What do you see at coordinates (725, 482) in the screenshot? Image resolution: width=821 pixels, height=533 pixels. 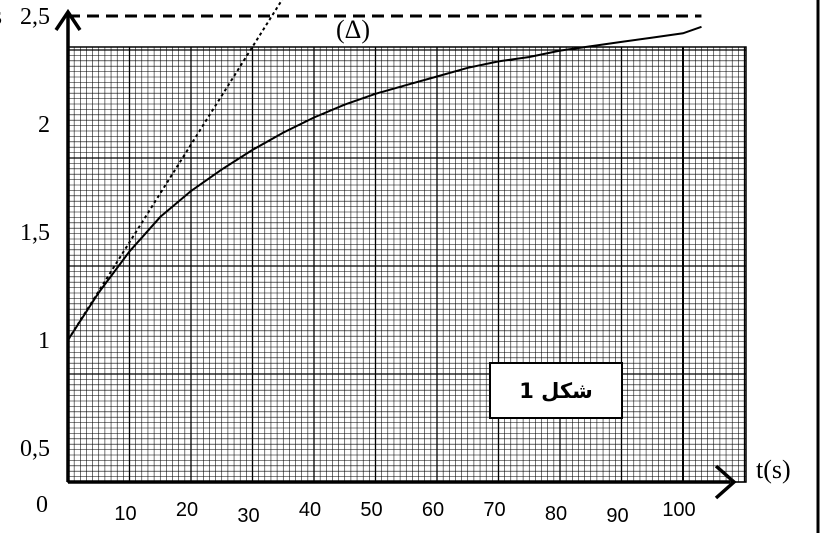 I see `x-axis-arrow-icon` at bounding box center [725, 482].